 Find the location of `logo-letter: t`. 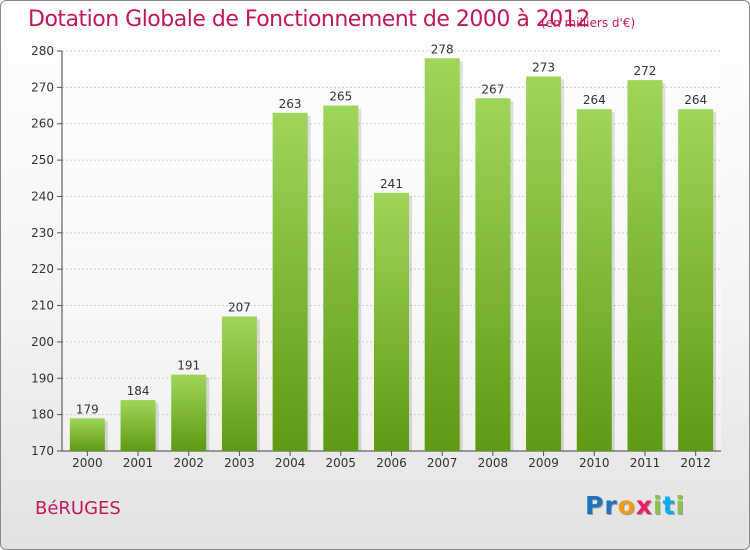

logo-letter: t is located at coordinates (669, 505).